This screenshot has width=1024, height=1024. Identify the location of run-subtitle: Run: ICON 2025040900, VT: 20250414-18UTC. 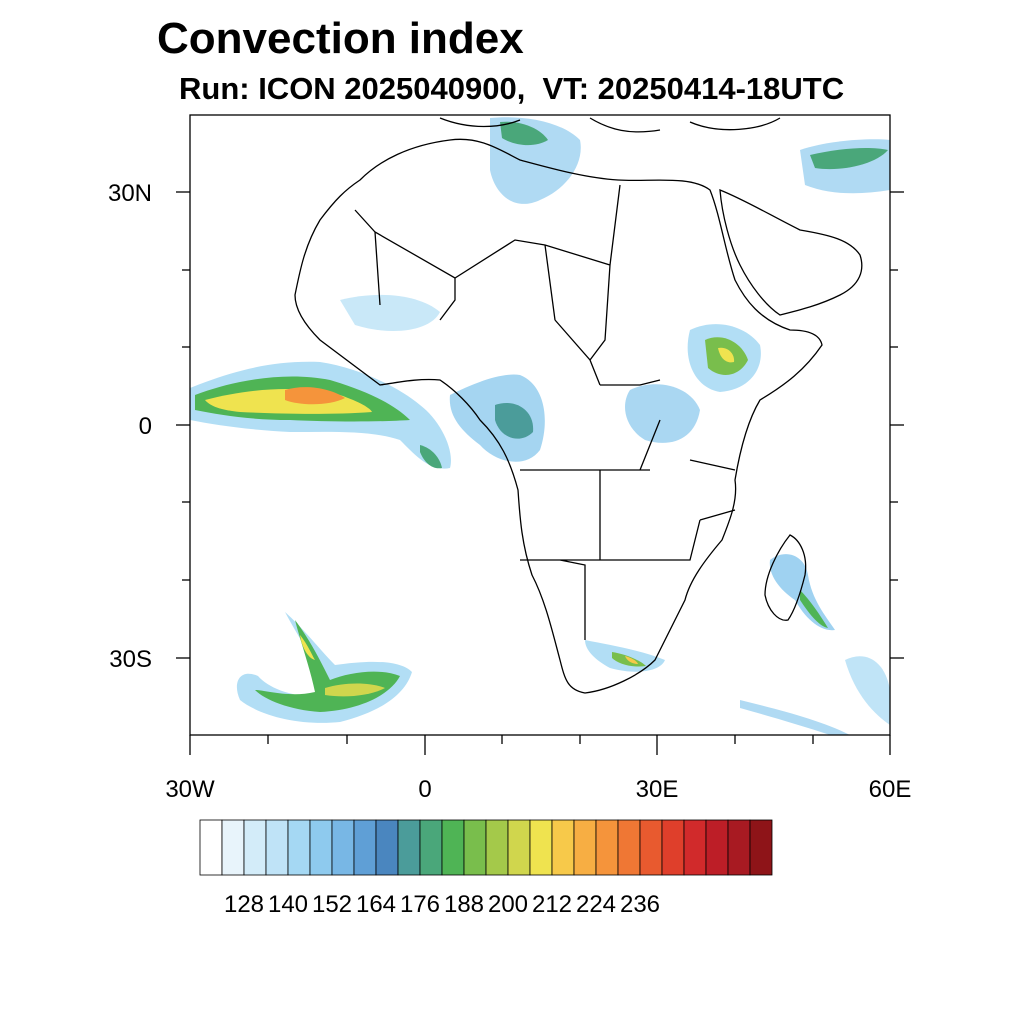
(512, 88).